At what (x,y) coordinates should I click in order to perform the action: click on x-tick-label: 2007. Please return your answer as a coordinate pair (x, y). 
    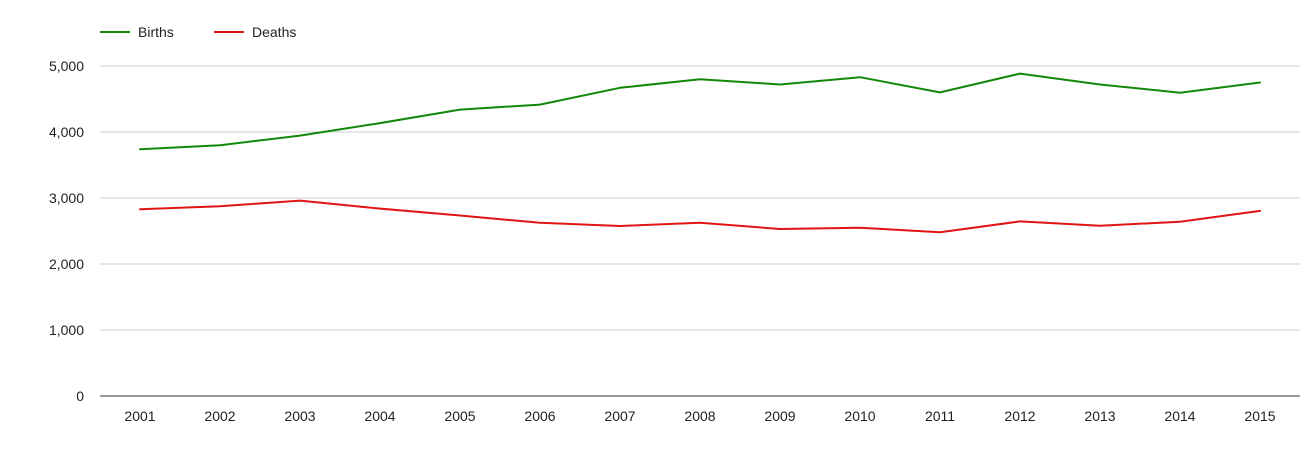
    Looking at the image, I should click on (619, 416).